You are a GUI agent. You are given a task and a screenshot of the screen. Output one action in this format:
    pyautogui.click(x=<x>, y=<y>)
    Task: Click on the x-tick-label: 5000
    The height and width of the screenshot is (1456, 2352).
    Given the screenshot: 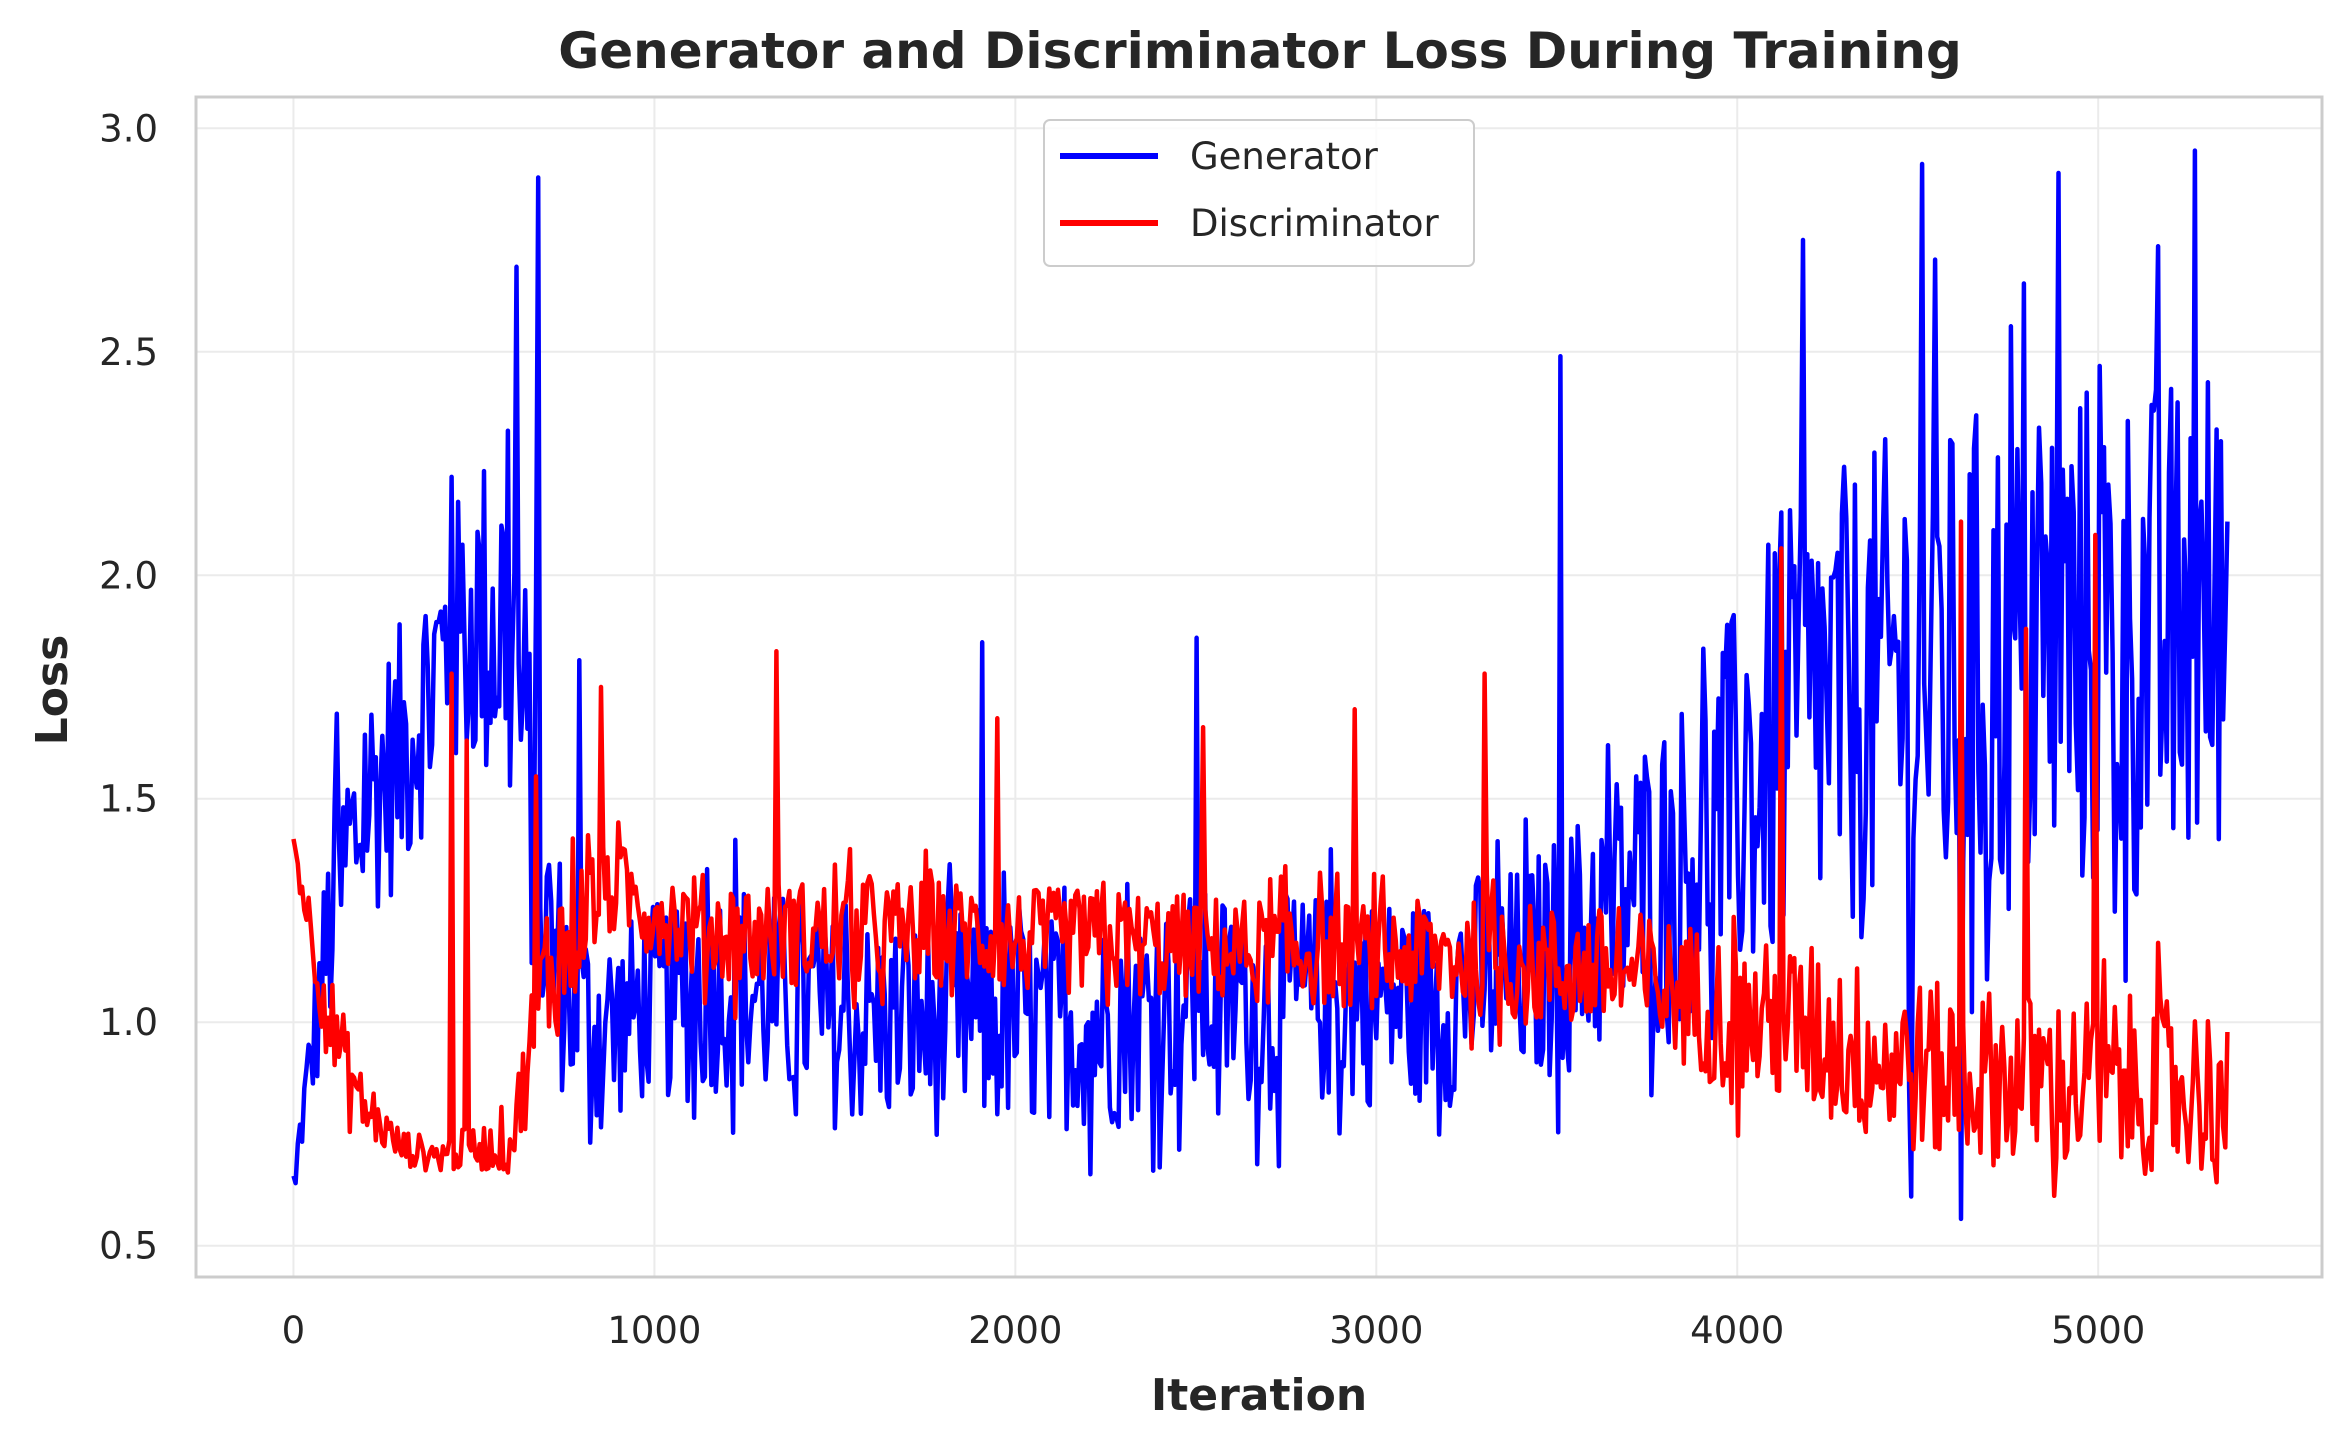 What is the action you would take?
    pyautogui.click(x=2098, y=1330)
    